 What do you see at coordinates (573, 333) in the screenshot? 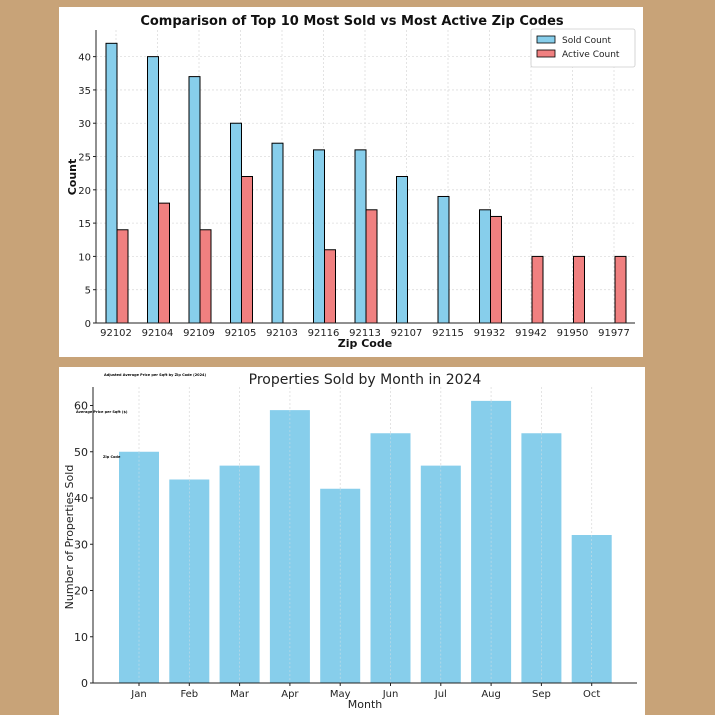
I see `x-tick-label: 91950` at bounding box center [573, 333].